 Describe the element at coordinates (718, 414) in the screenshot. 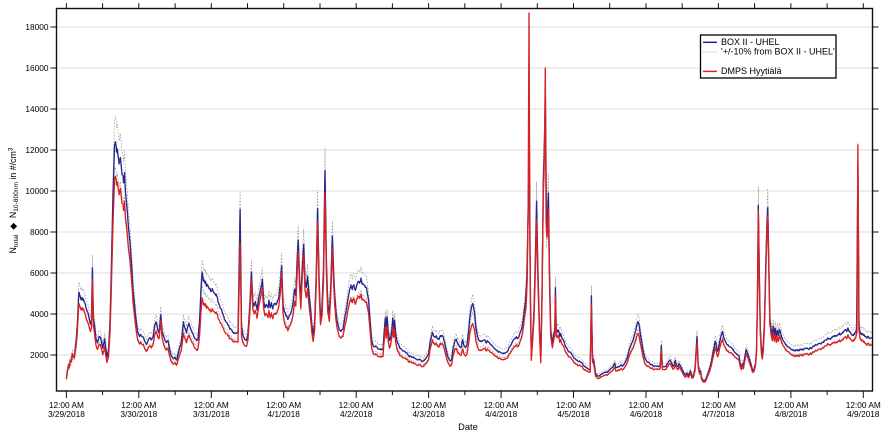

I see `svg-text: 4/7/2018` at that location.